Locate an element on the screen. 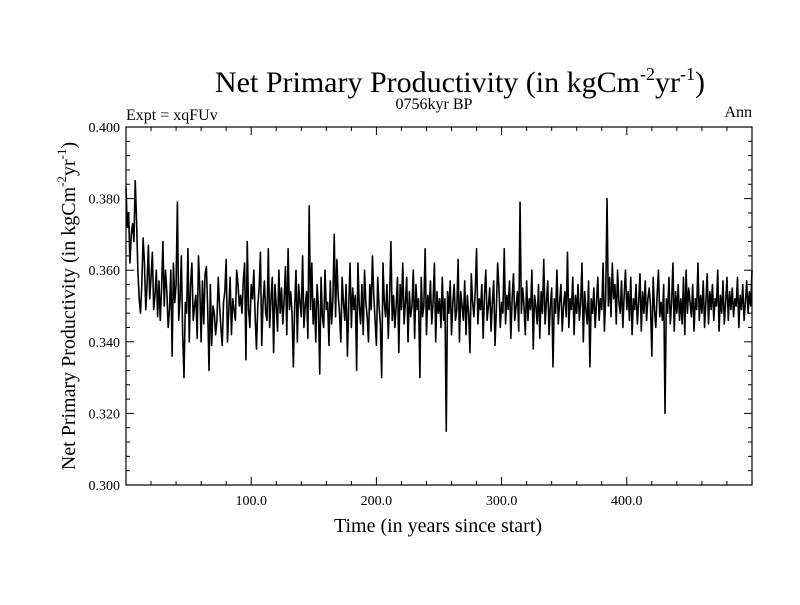 Image resolution: width=800 pixels, height=605 pixels. ylabel-end: ) is located at coordinates (69, 145).